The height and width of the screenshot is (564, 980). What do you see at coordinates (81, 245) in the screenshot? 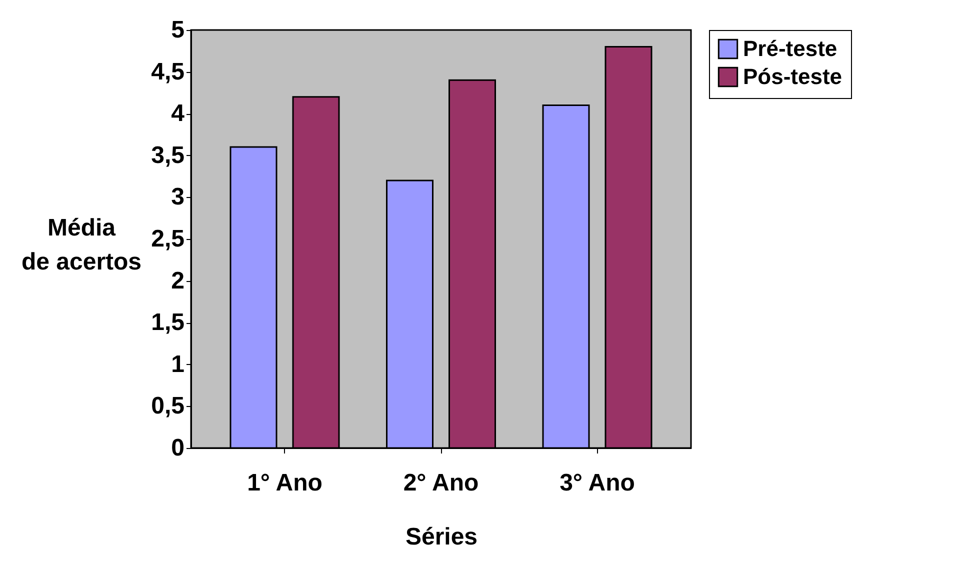
I see `y-axis-title: Média de acertos` at bounding box center [81, 245].